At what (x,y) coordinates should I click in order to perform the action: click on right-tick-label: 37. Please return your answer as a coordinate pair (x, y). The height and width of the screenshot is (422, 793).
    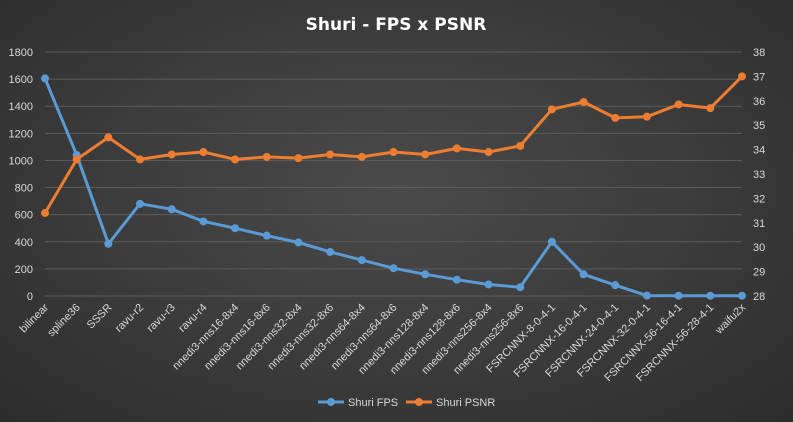
    Looking at the image, I should click on (759, 77).